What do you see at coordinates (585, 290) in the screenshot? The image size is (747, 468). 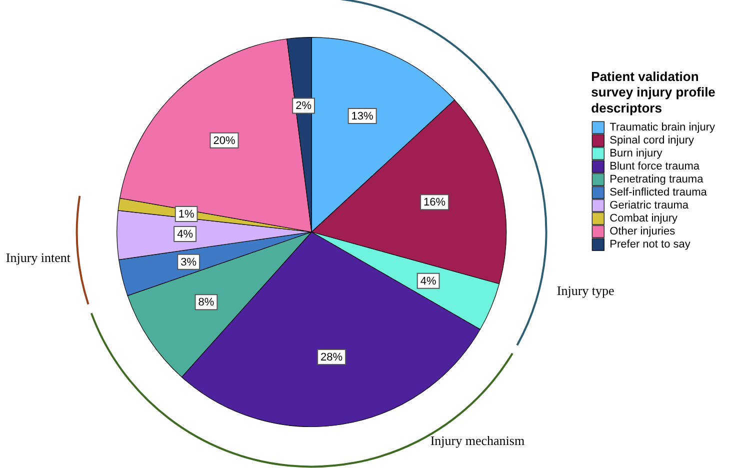 I see `text: Injury type` at bounding box center [585, 290].